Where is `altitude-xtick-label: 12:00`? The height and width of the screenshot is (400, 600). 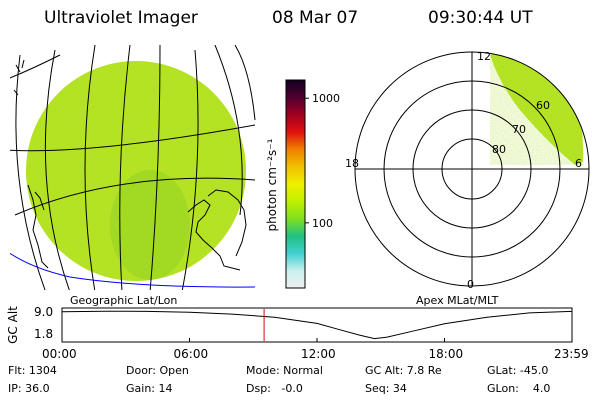 altitude-xtick-label: 12:00 is located at coordinates (318, 354).